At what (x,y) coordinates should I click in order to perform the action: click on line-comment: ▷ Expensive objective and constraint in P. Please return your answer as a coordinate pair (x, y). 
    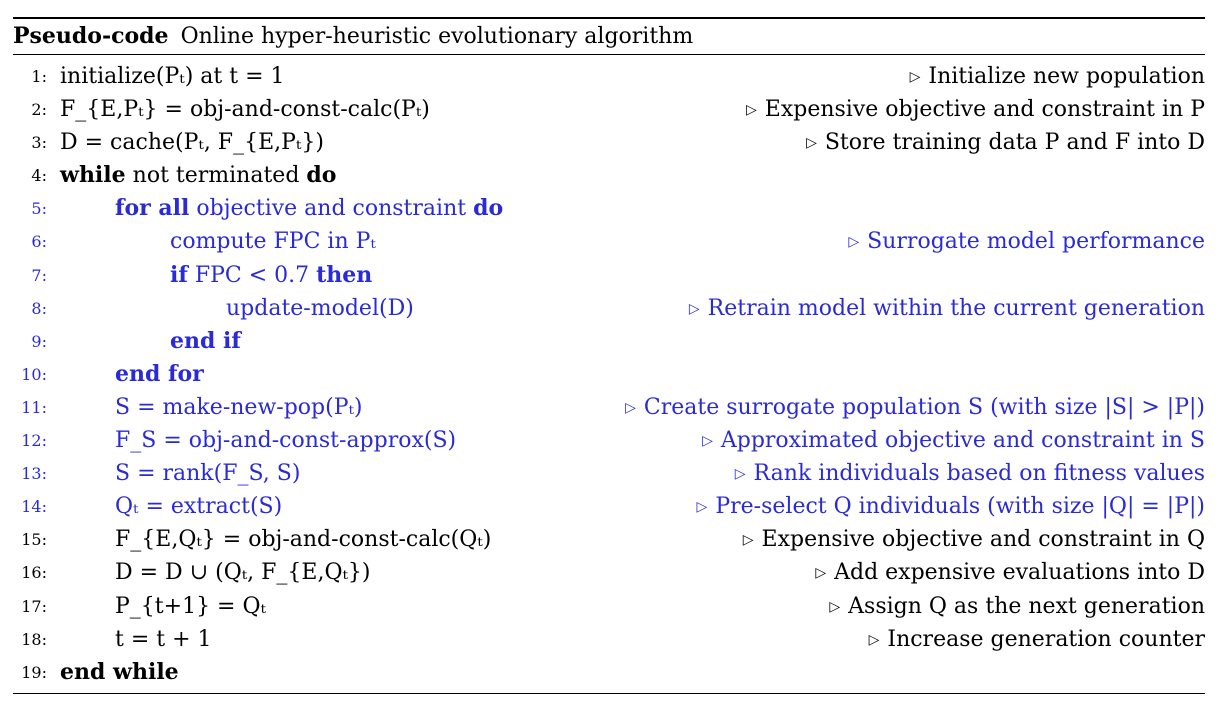
    Looking at the image, I should click on (975, 110).